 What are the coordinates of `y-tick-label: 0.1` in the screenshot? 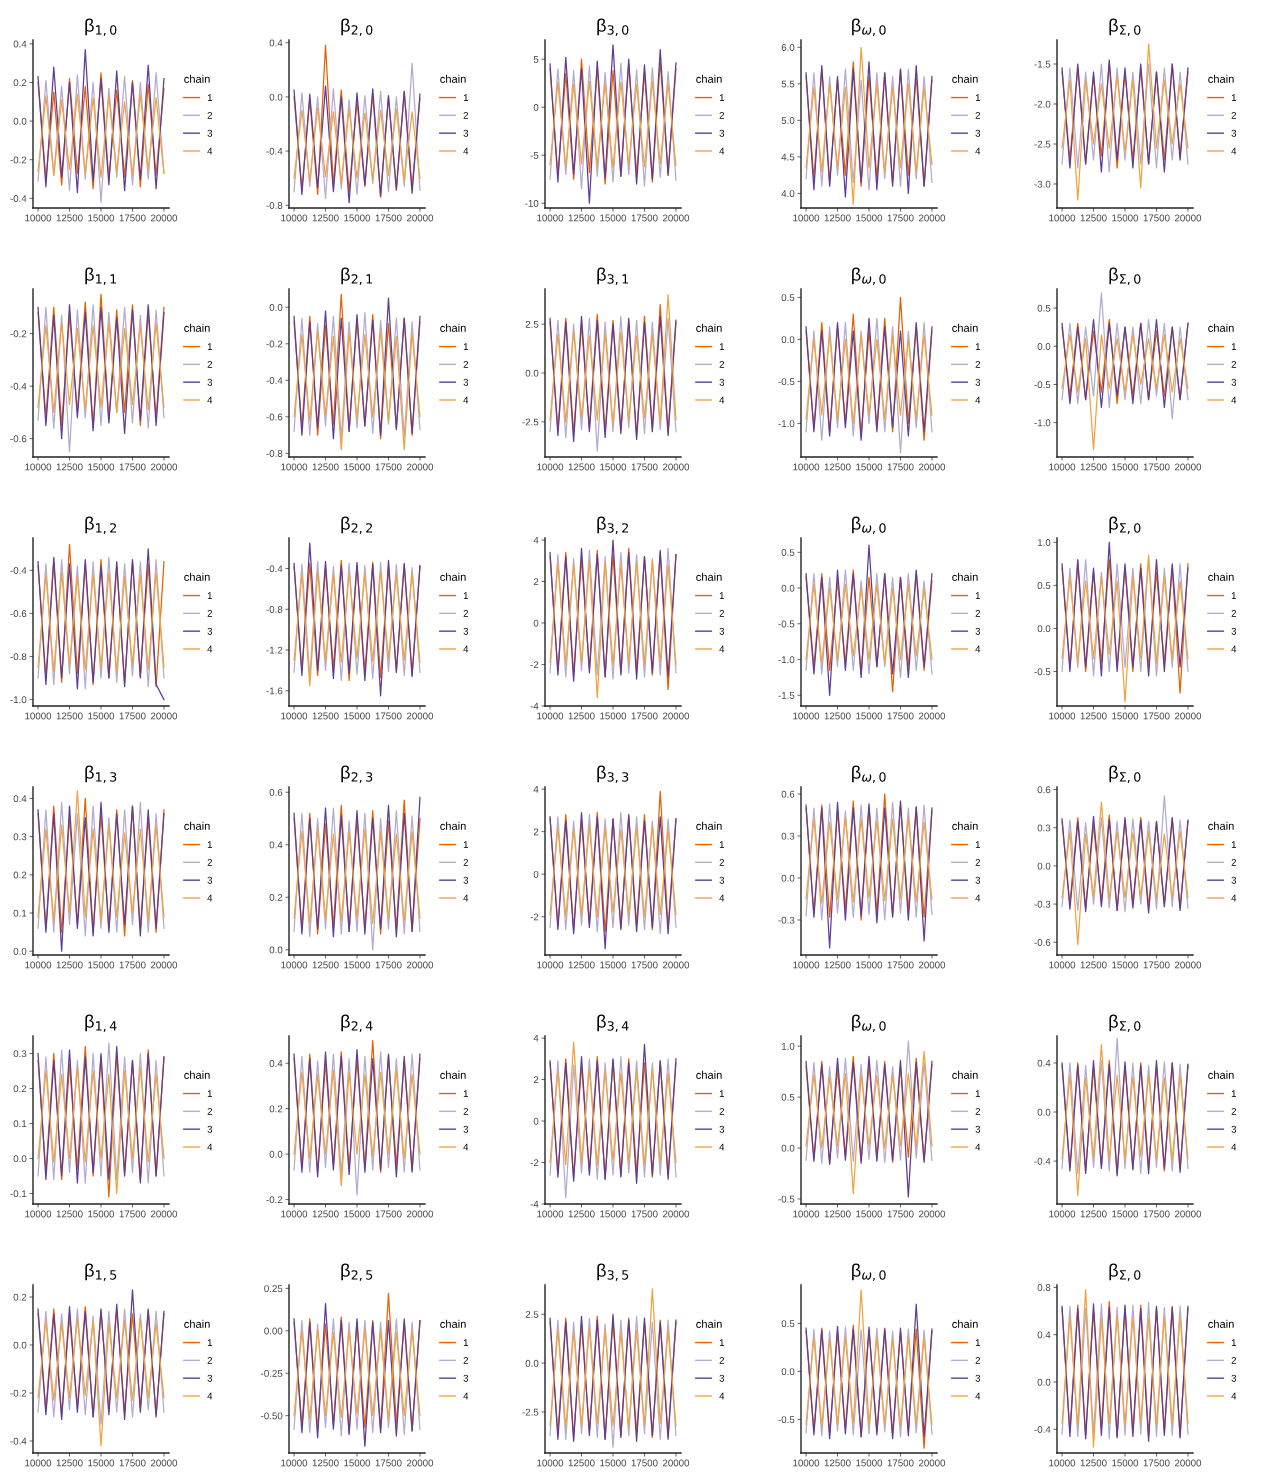 It's located at (20, 913).